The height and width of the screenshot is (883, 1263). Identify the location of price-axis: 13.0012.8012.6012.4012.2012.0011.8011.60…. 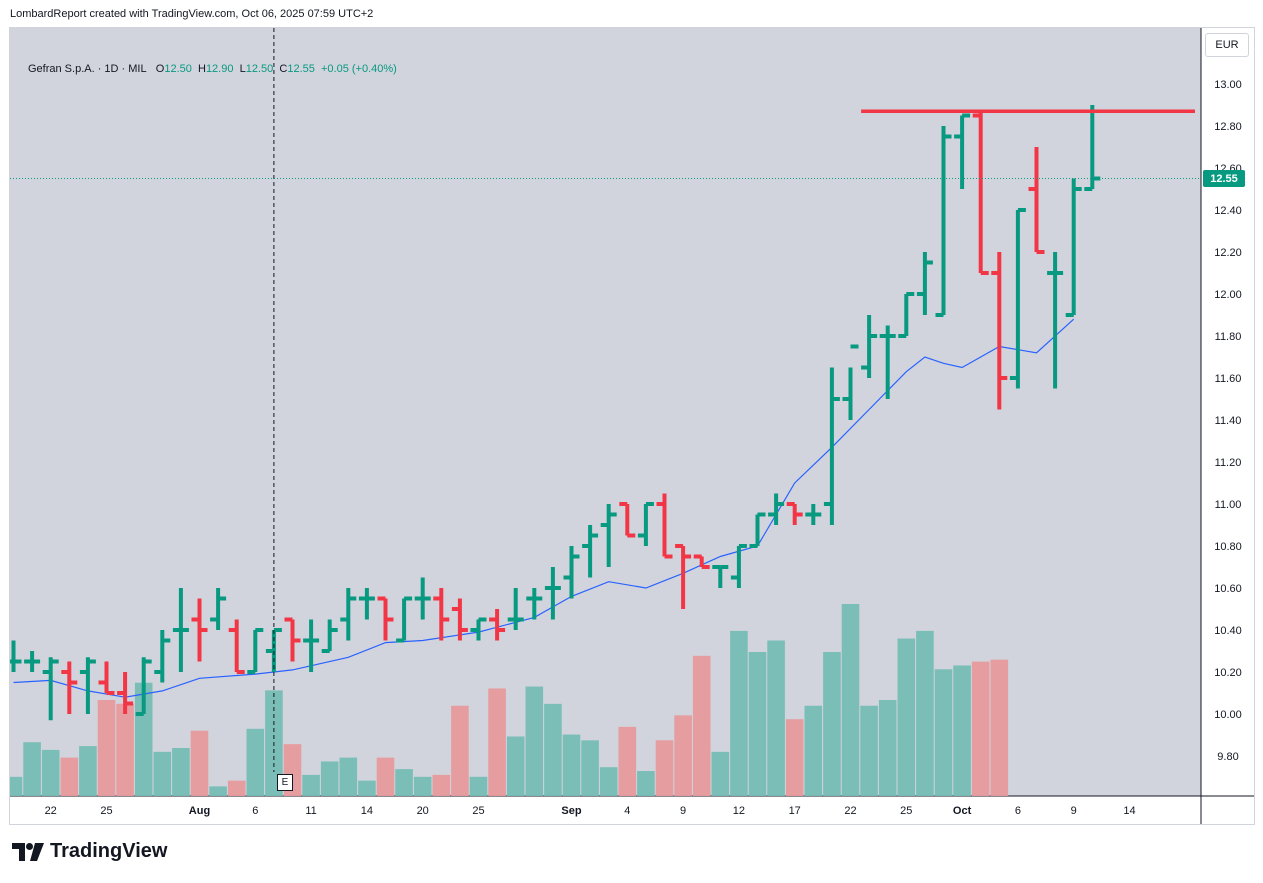
(1228, 421).